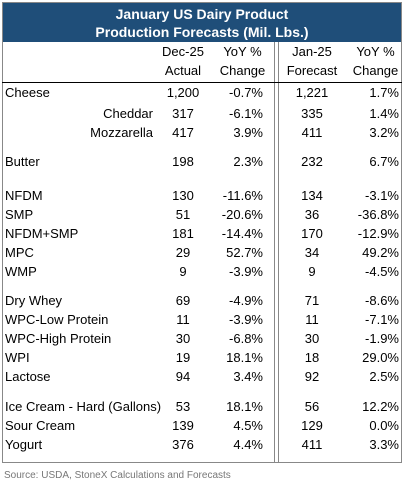 Image resolution: width=406 pixels, height=484 pixels. Describe the element at coordinates (384, 92) in the screenshot. I see `cell-value: 1.7%` at that location.